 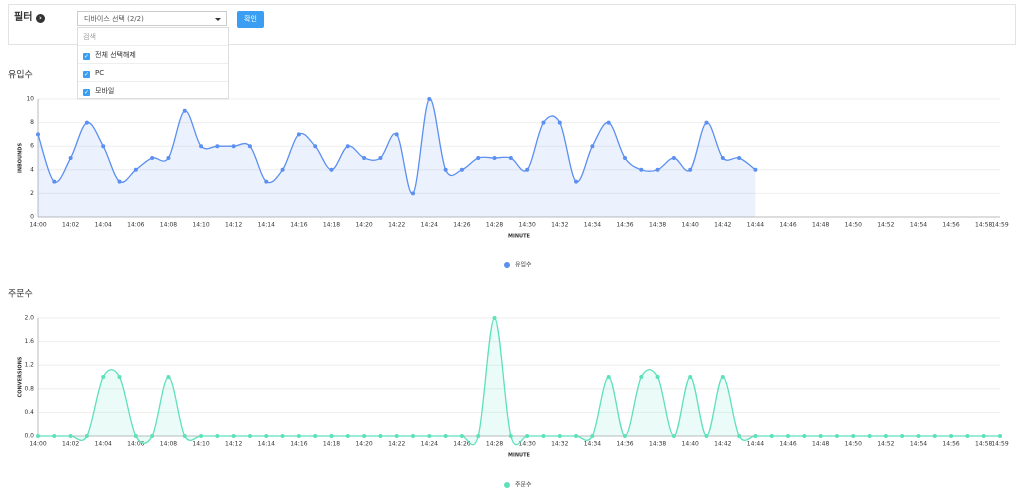 What do you see at coordinates (32, 217) in the screenshot?
I see `y-tick-label: 0` at bounding box center [32, 217].